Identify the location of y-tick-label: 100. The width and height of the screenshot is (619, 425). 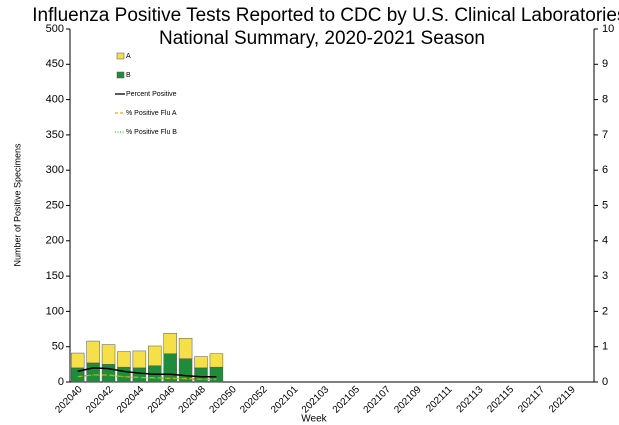
(55, 311).